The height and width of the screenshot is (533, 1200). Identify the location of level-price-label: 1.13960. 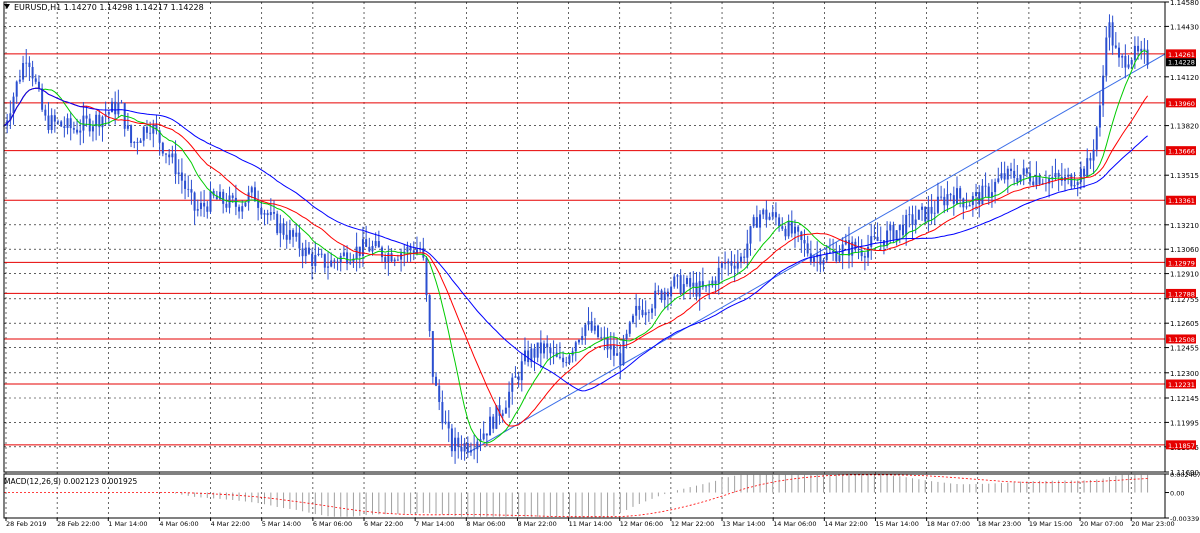
(1181, 104).